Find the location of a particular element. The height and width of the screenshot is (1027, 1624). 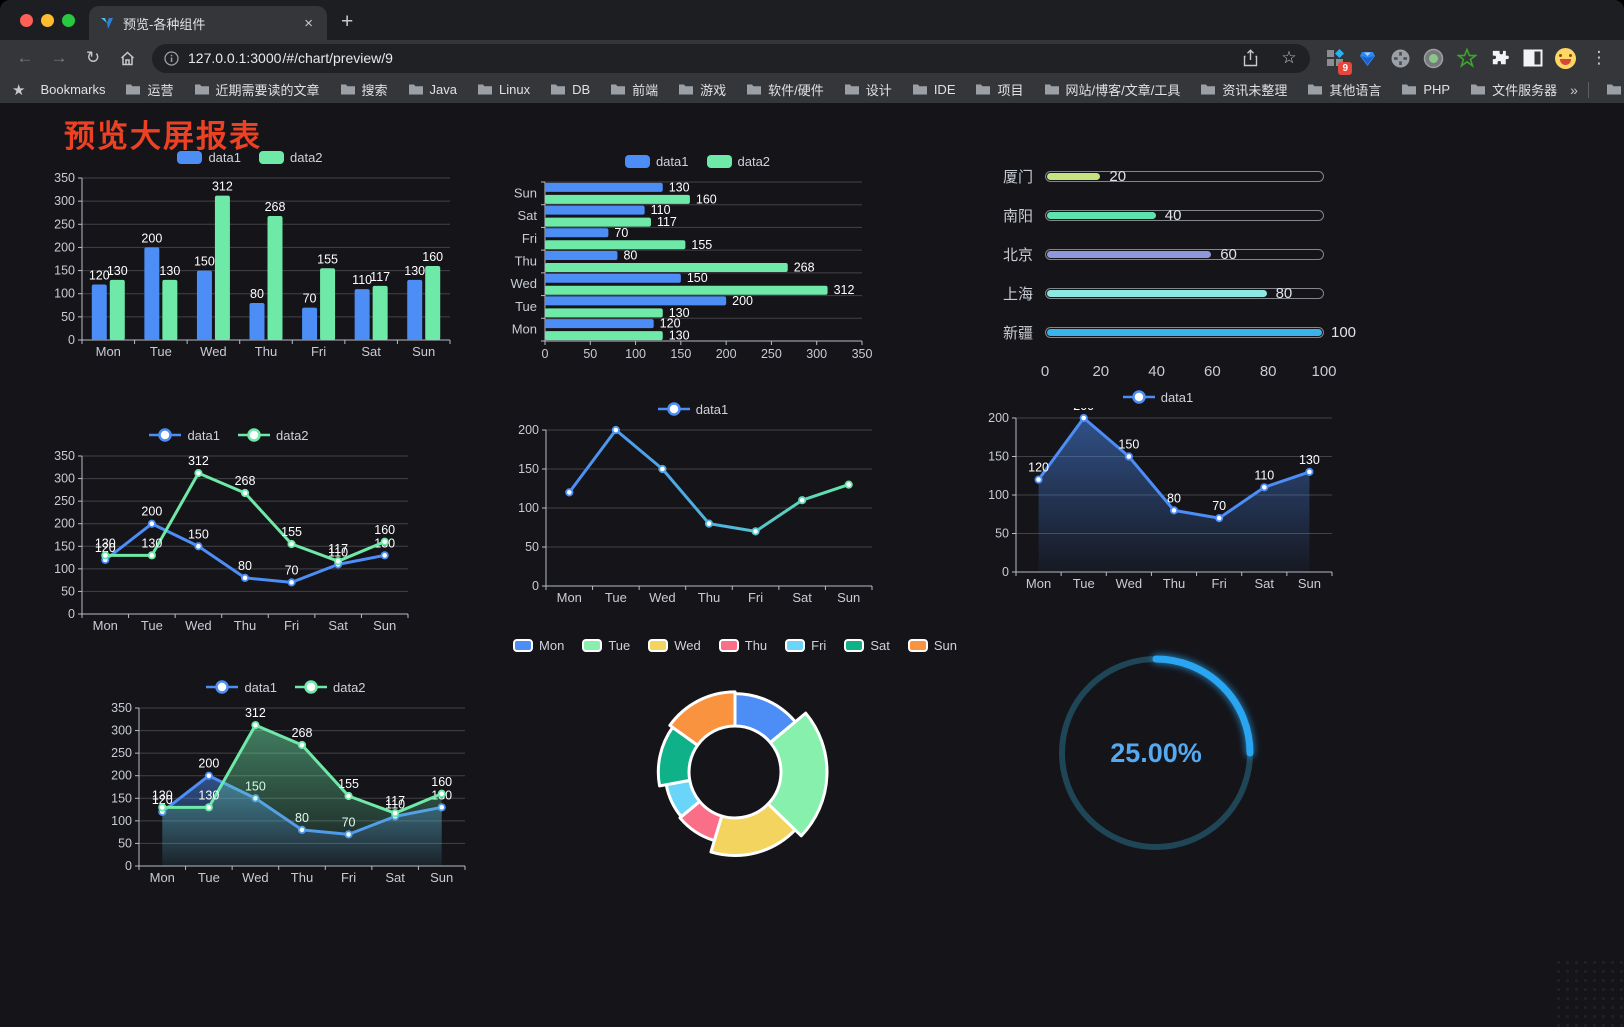

svg-text: 200 is located at coordinates (1083, 410).